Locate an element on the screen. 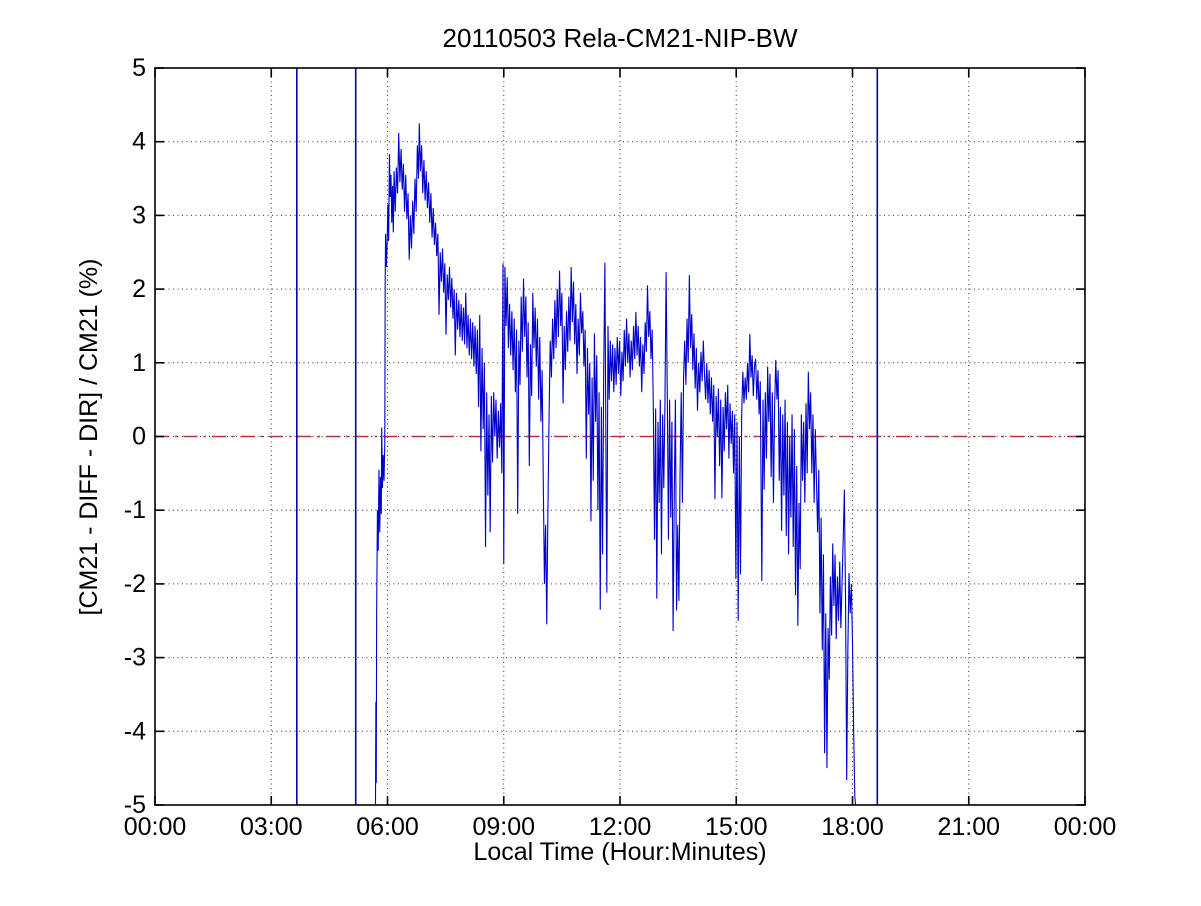 The width and height of the screenshot is (1201, 906). x-tick-label: 03:00 is located at coordinates (271, 827).